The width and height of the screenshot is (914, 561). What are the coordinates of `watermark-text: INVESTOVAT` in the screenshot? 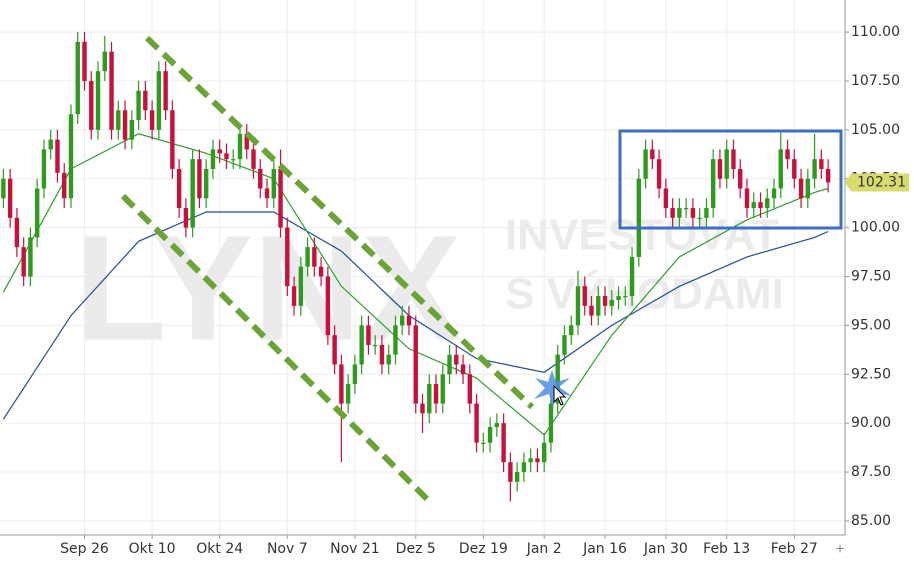 It's located at (642, 235).